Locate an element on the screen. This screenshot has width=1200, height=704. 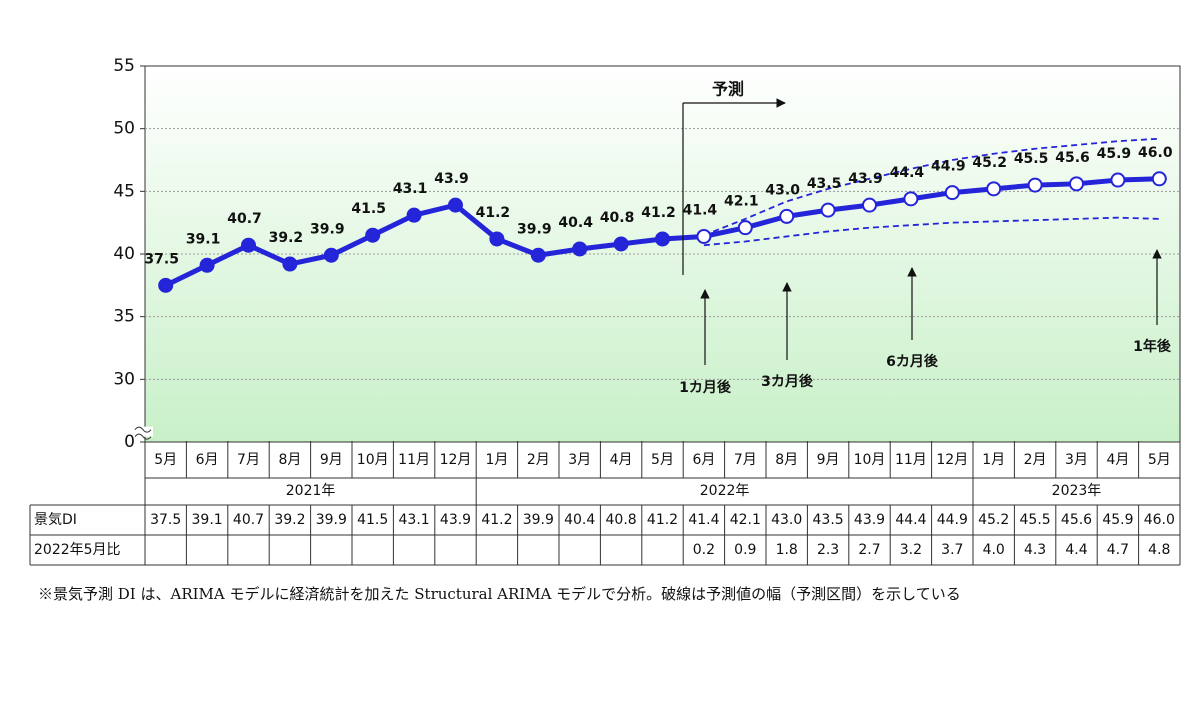
table-value: 45.2 is located at coordinates (993, 520).